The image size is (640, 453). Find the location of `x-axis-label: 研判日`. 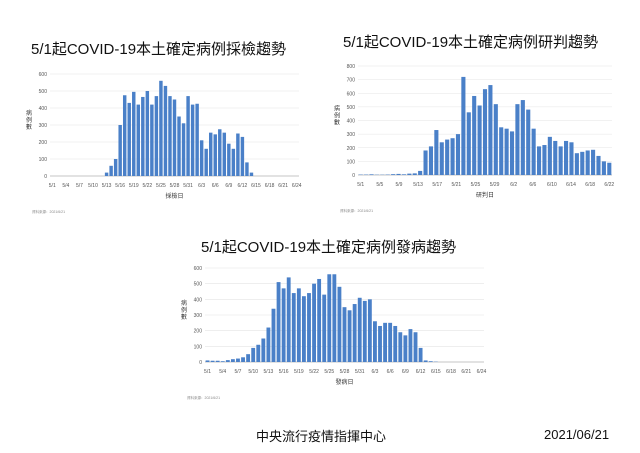

x-axis-label: 研判日 is located at coordinates (485, 195).